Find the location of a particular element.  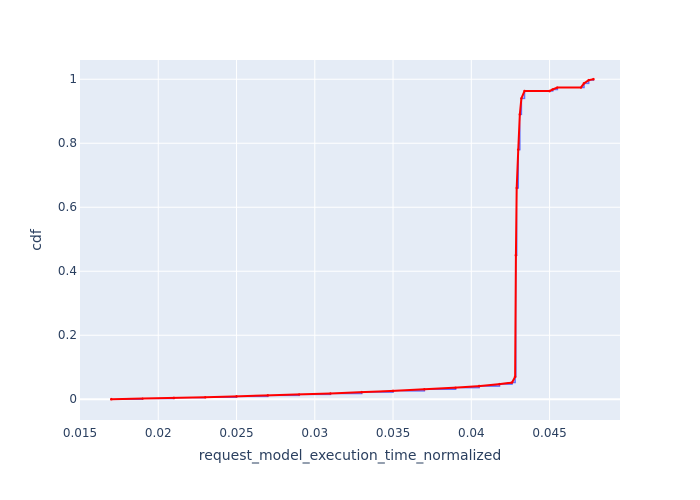

x-tick-label: 0.02 is located at coordinates (158, 433).